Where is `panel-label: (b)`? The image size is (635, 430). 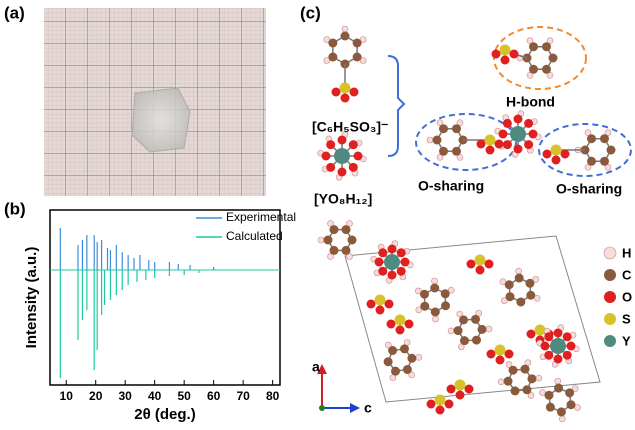
panel-label: (b) is located at coordinates (15, 208).